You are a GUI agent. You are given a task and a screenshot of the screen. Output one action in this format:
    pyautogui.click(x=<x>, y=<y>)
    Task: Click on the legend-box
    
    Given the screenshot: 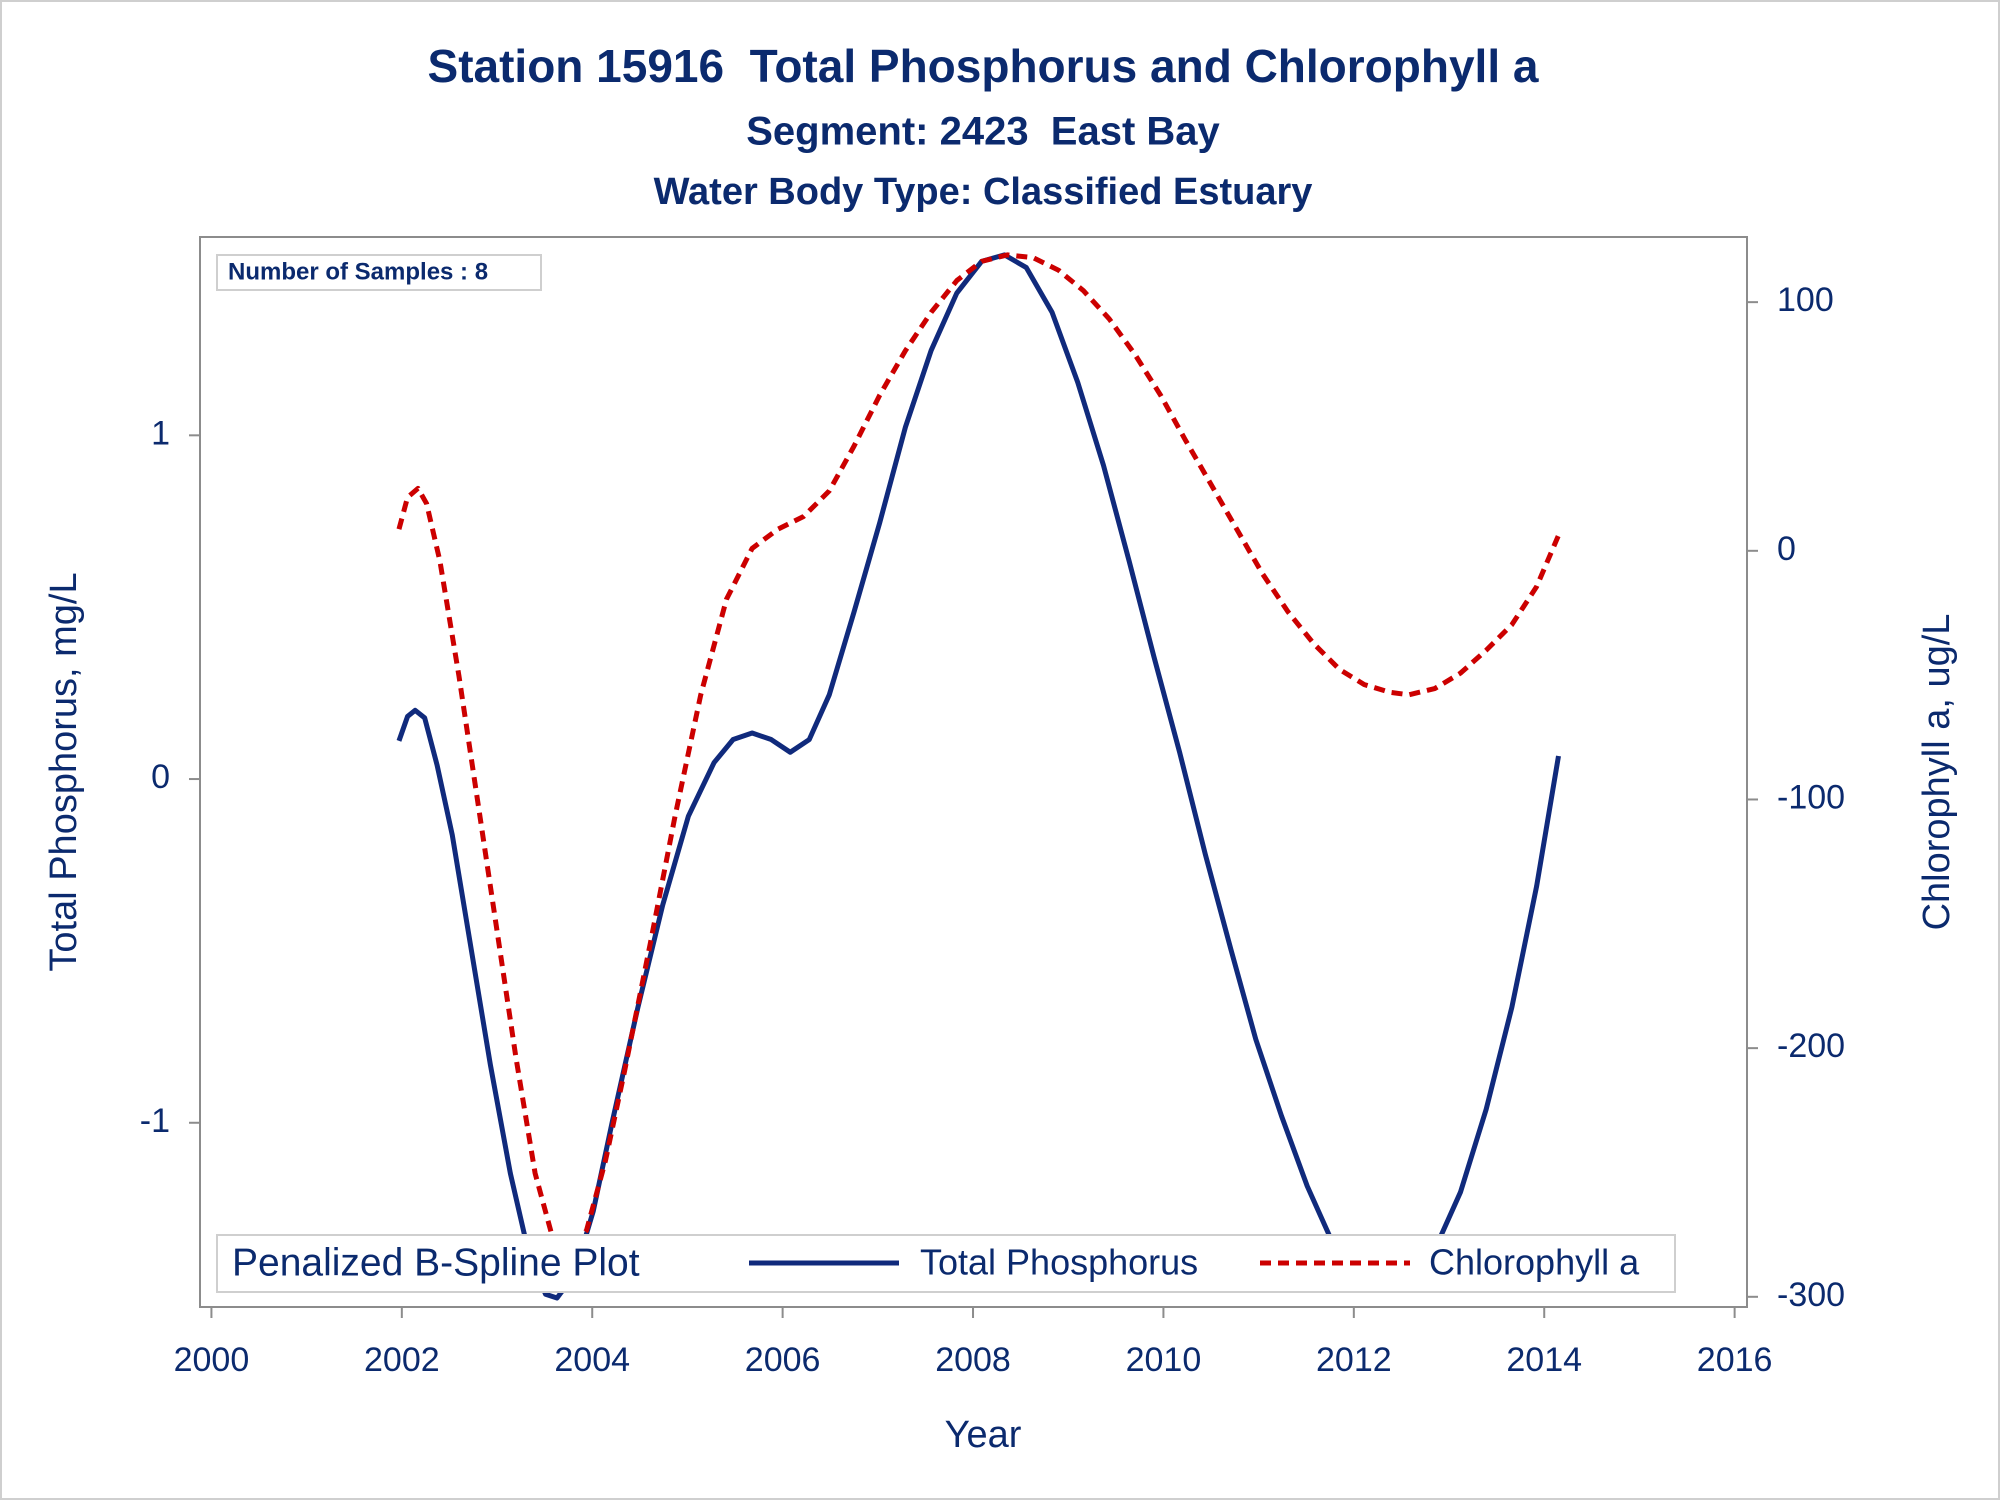 What is the action you would take?
    pyautogui.click(x=946, y=1263)
    